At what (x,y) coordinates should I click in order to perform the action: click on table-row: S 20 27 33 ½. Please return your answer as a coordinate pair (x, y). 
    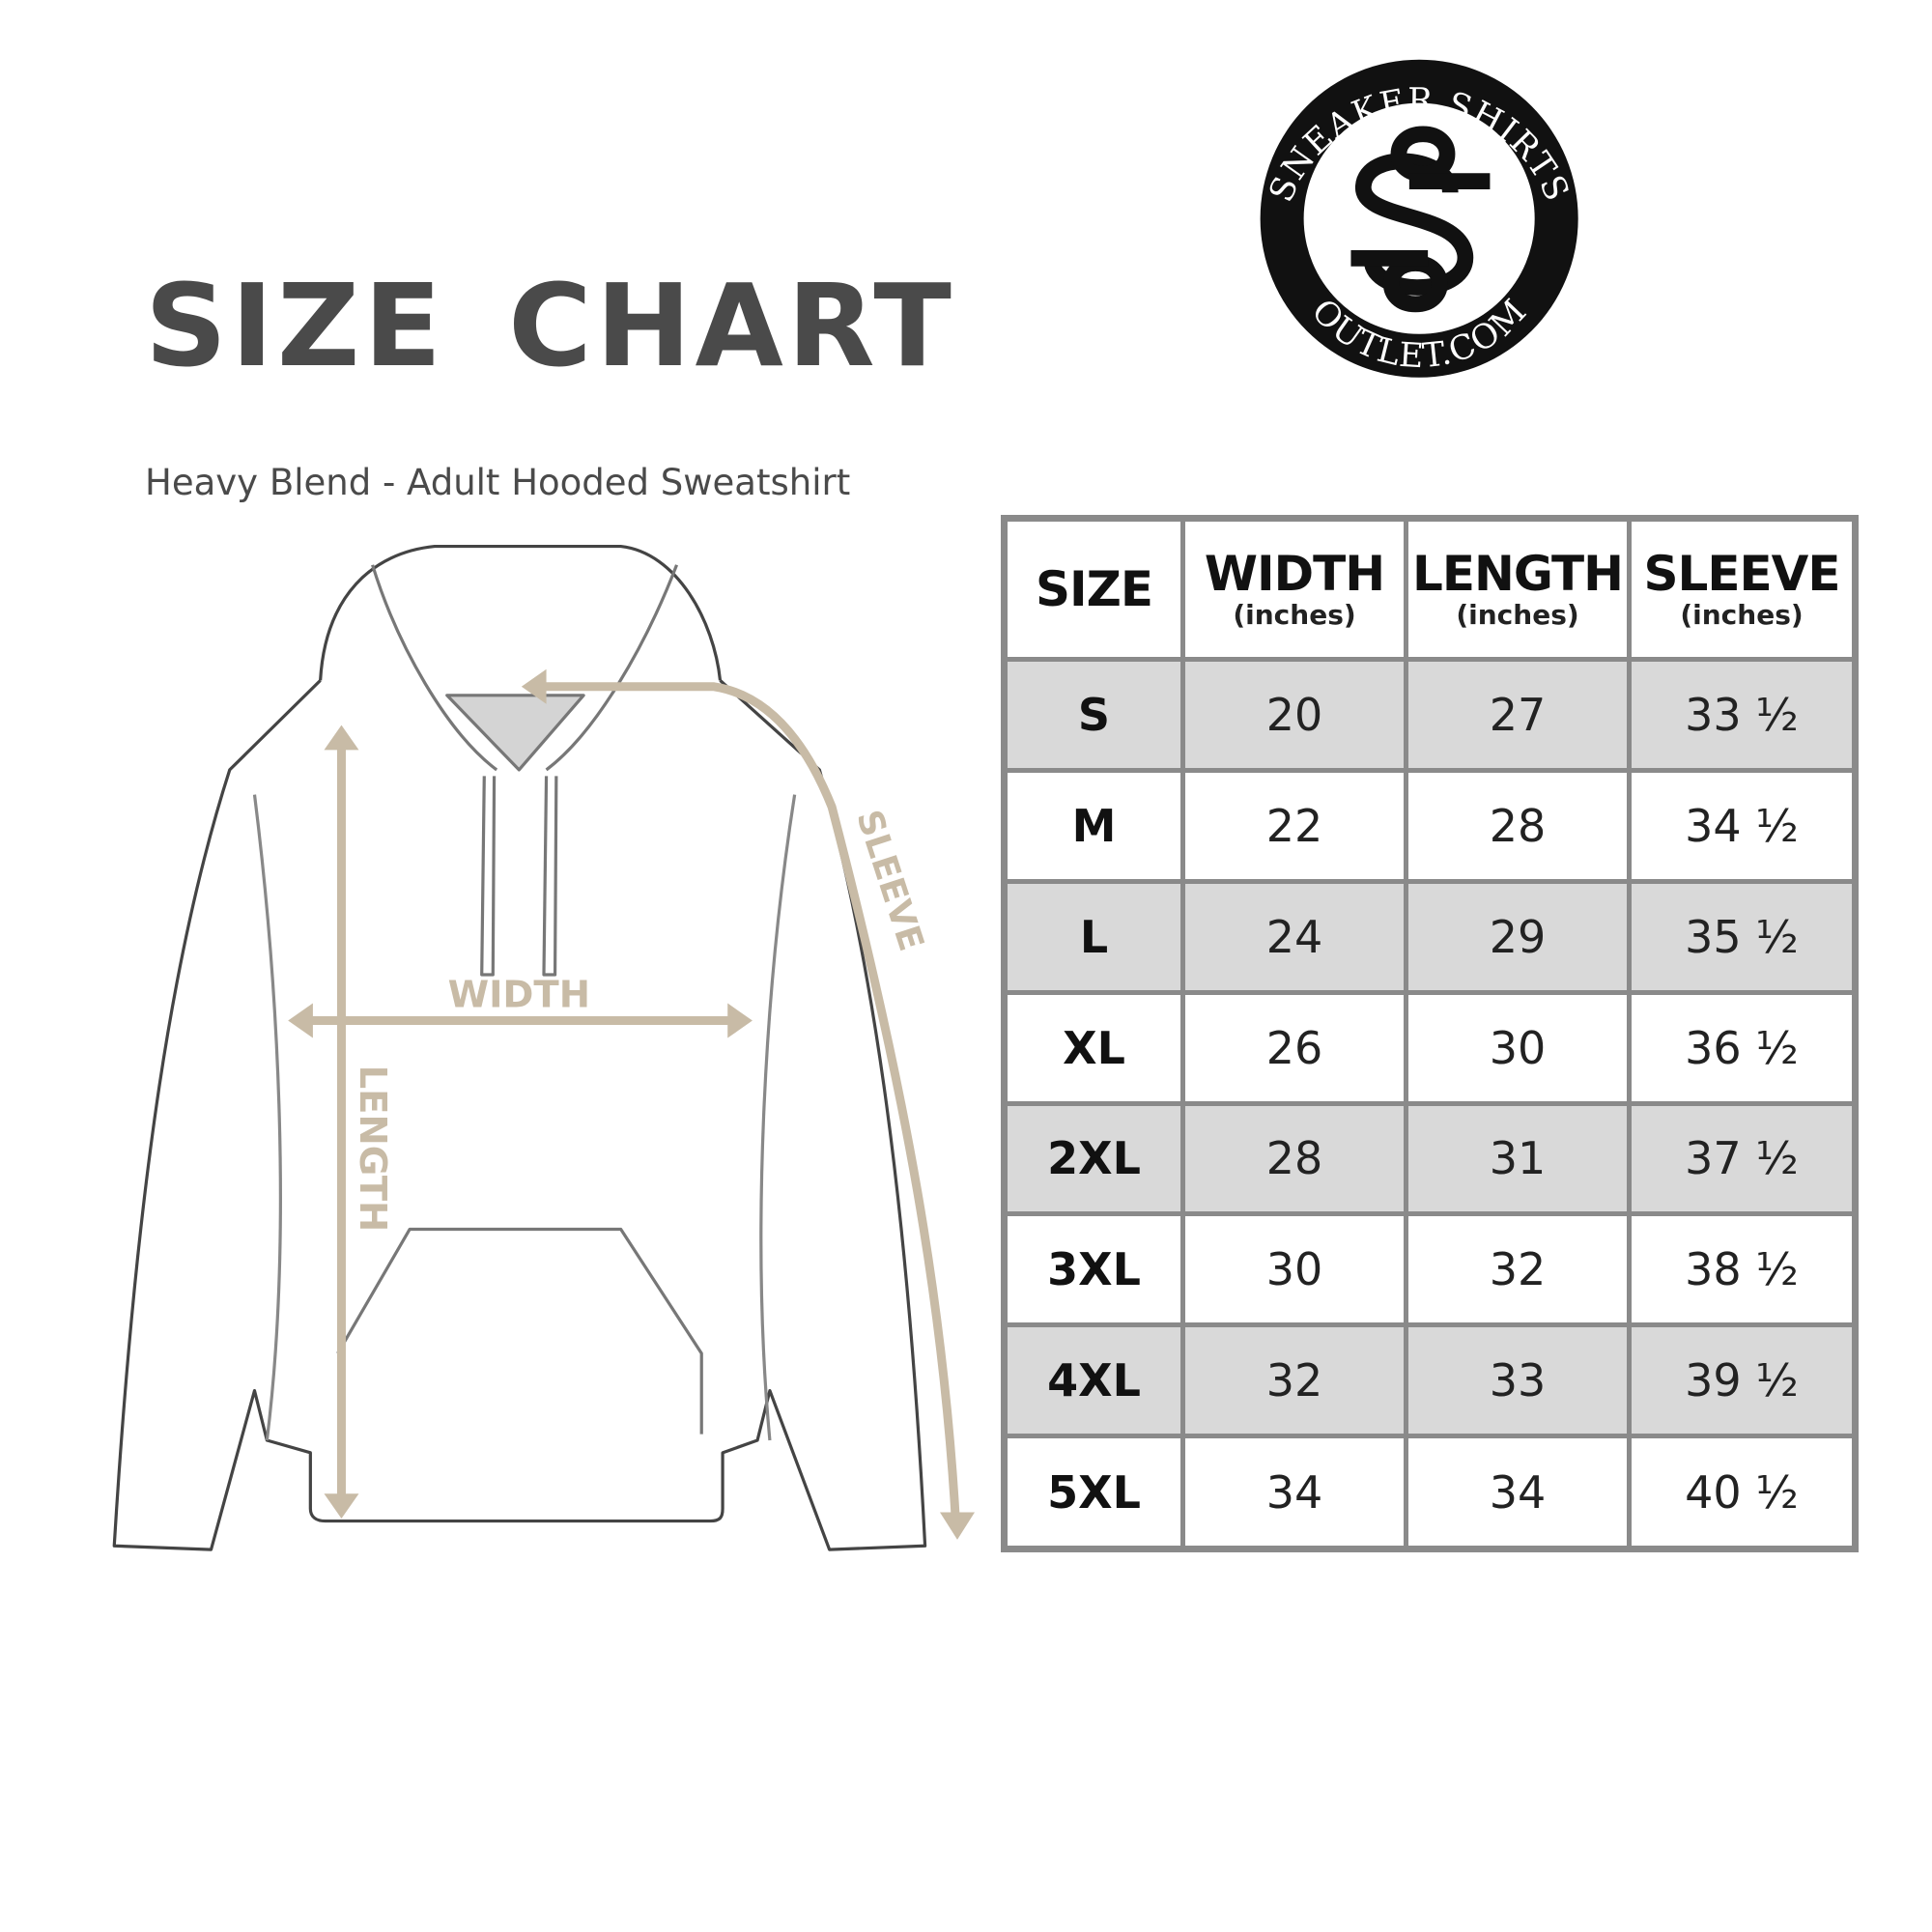
    Looking at the image, I should click on (1430, 715).